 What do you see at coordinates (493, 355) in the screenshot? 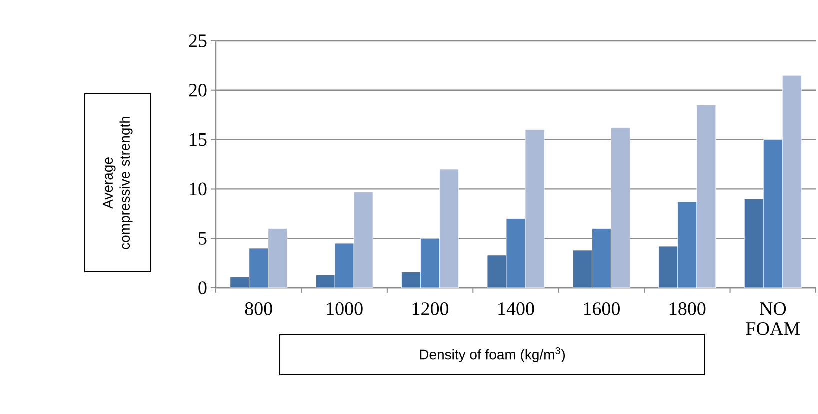
I see `x-axis-title: Density of foam (kg/m$^{3}$)` at bounding box center [493, 355].